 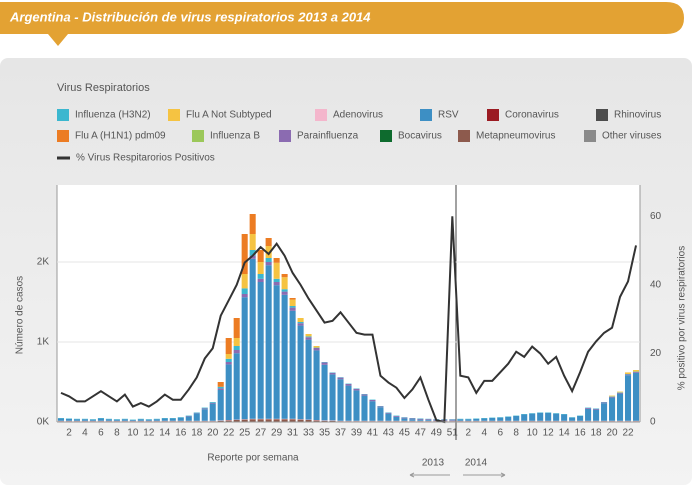 What do you see at coordinates (682, 318) in the screenshot?
I see `y2-axis-label: % positivo por virus respiratorios` at bounding box center [682, 318].